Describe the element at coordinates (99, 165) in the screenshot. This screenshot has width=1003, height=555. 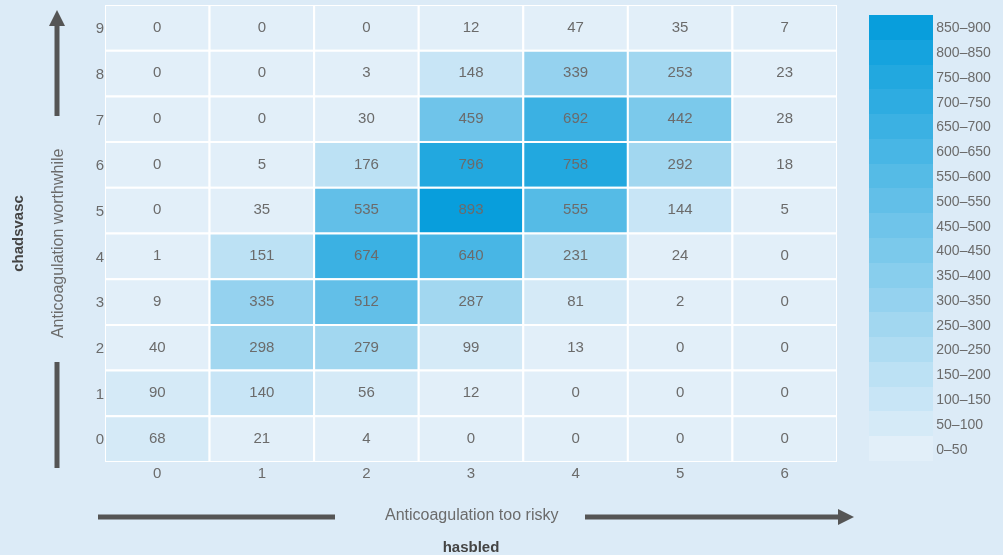
I see `y-tick-label: 6` at that location.